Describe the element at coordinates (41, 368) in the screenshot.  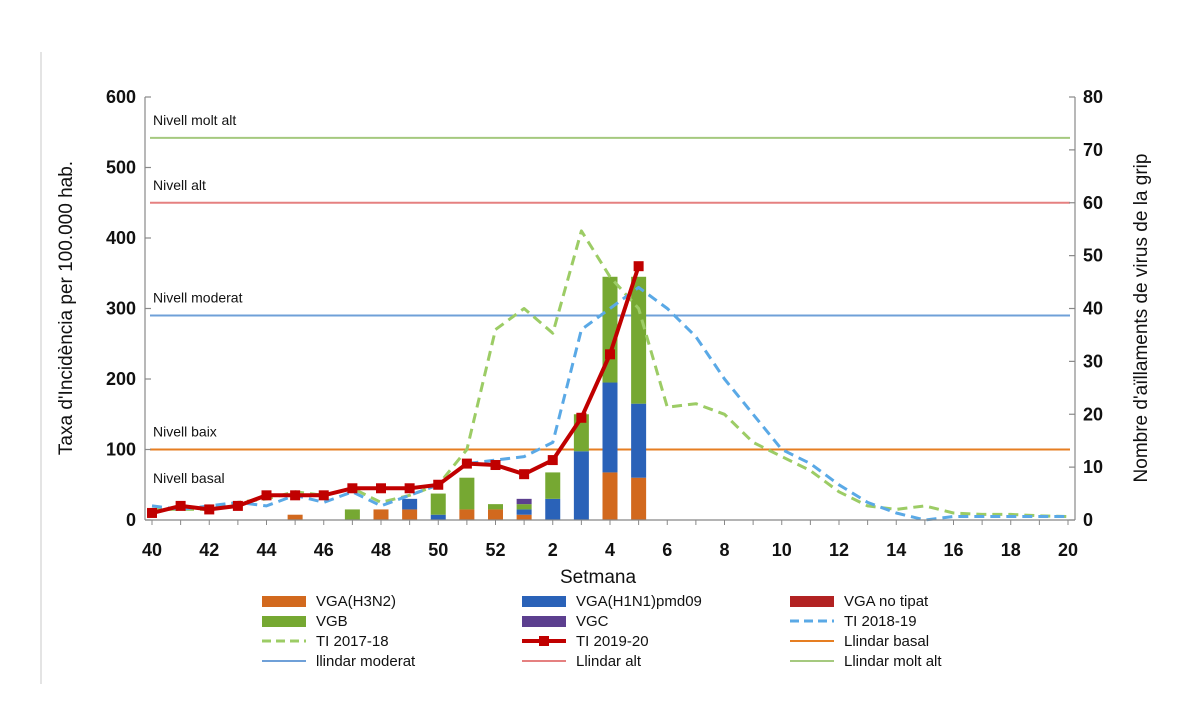
I see `frame-divider` at that location.